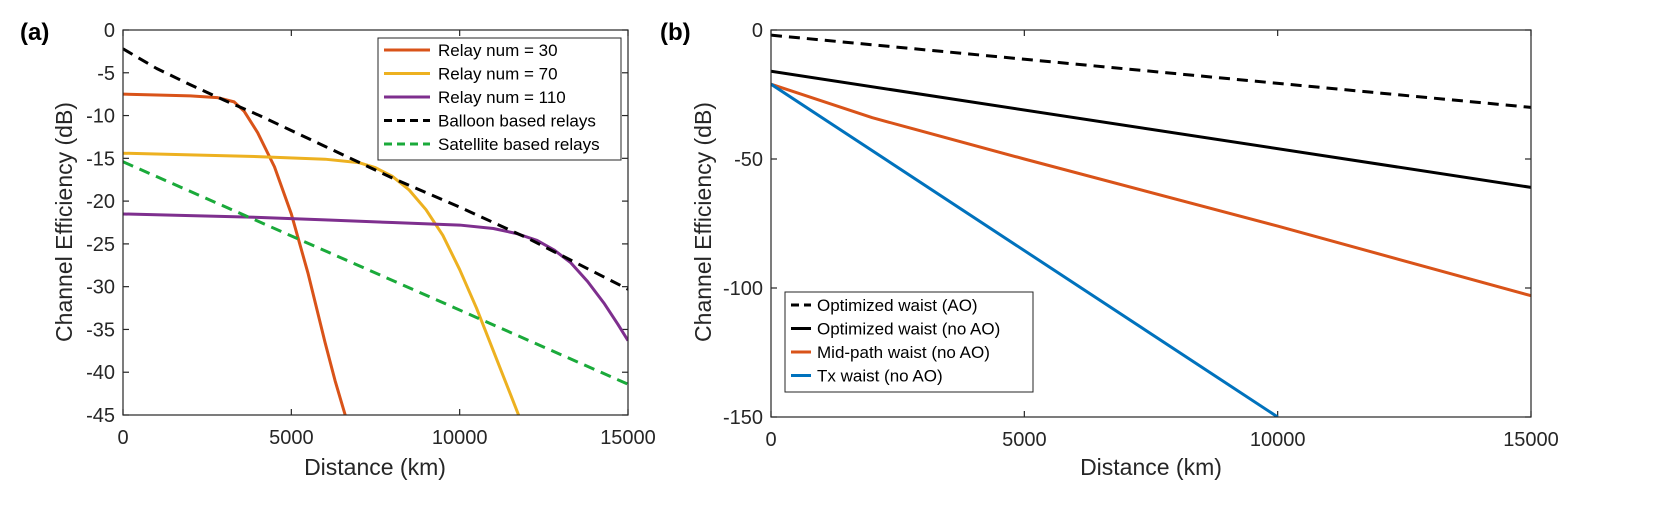 Image resolution: width=1661 pixels, height=511 pixels. I want to click on panel-b-x-tick-label: 15000, so click(1531, 440).